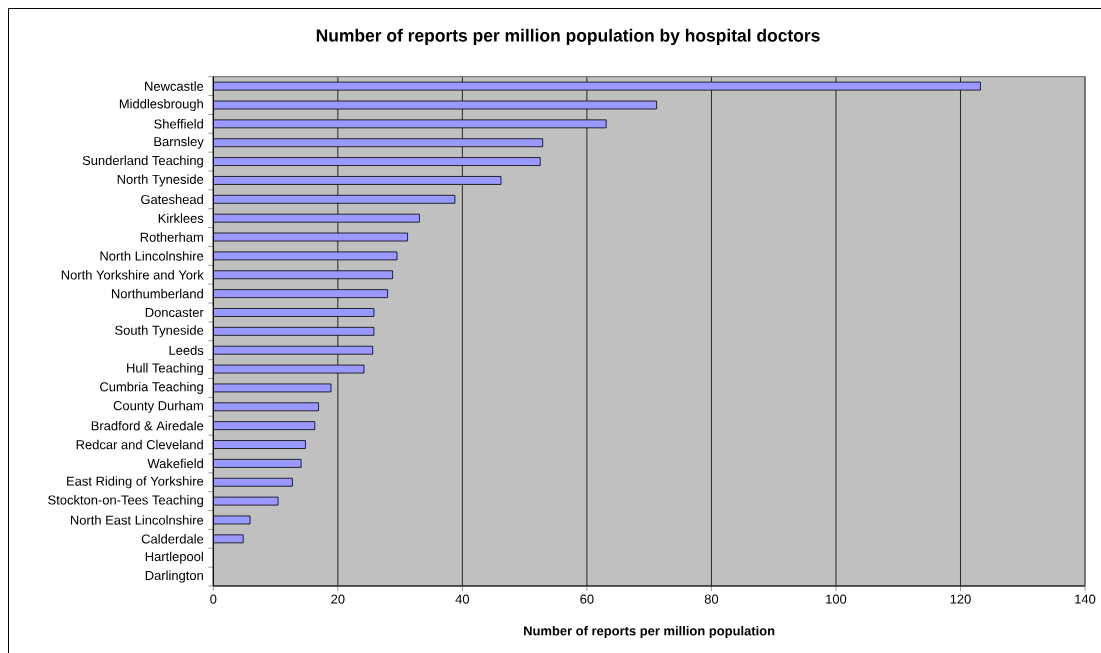 The width and height of the screenshot is (1101, 653). I want to click on y-tick-label: Kirklees, so click(181, 218).